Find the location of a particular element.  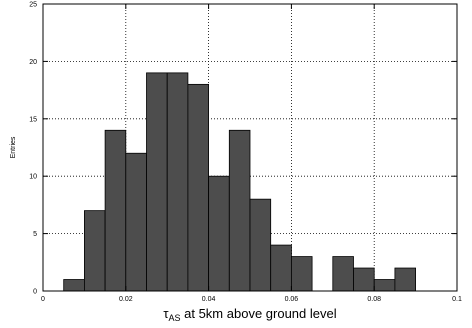

x-tick-label: 0.02 is located at coordinates (126, 299).